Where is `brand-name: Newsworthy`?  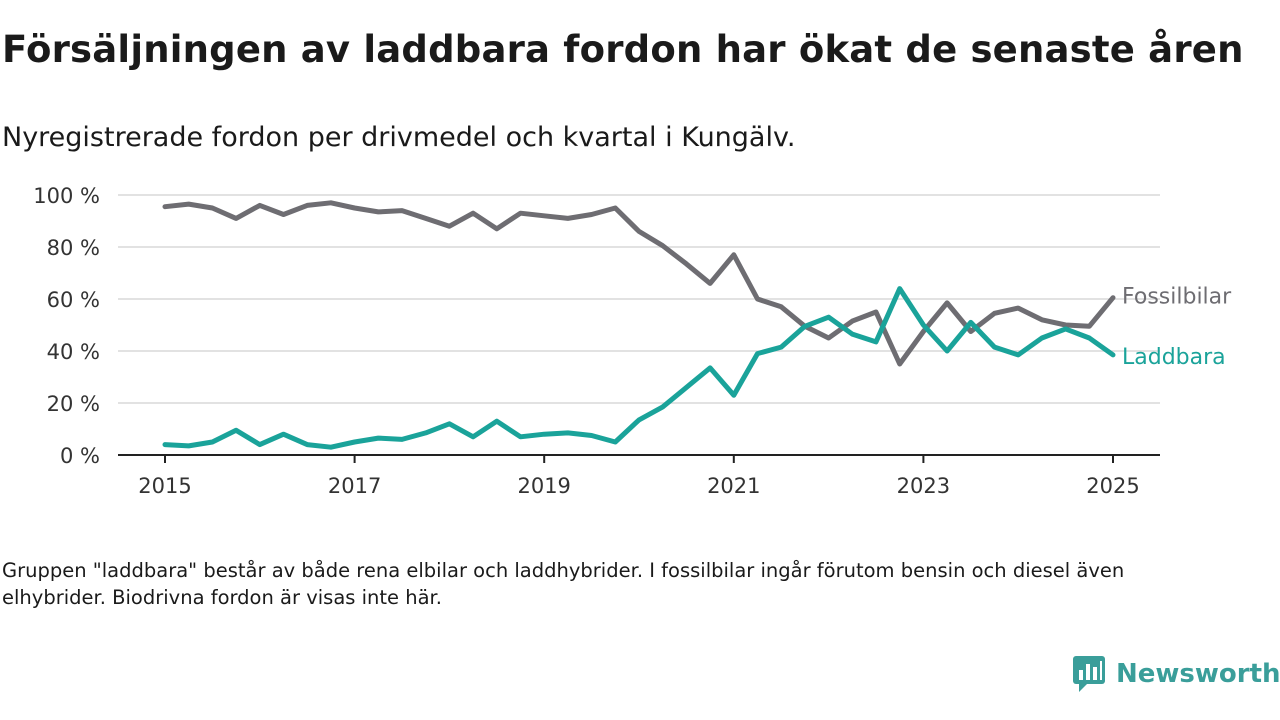
brand-name: Newsworthy is located at coordinates (1198, 674).